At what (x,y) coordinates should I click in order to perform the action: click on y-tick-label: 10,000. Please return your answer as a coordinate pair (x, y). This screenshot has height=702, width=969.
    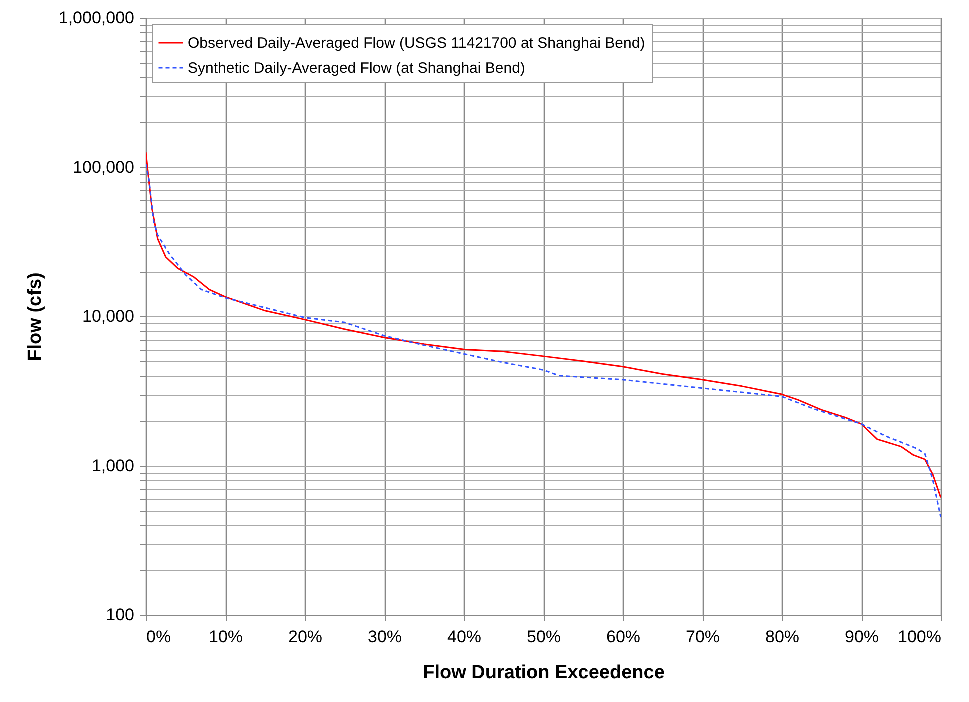
    Looking at the image, I should click on (108, 316).